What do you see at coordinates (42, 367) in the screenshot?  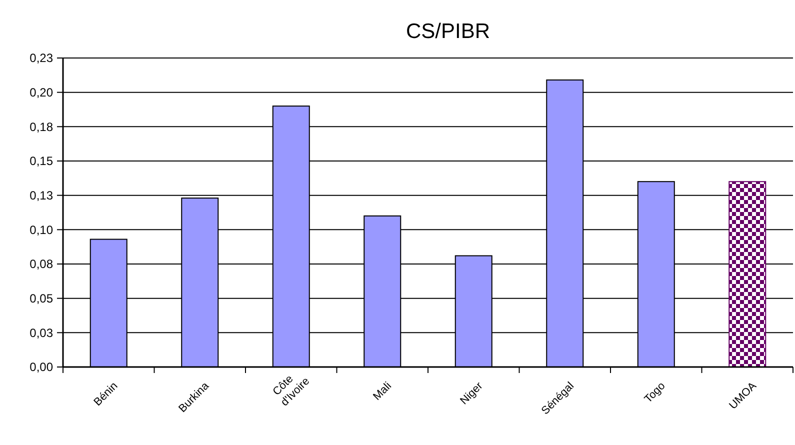 I see `y-tick-label: 0,00` at bounding box center [42, 367].